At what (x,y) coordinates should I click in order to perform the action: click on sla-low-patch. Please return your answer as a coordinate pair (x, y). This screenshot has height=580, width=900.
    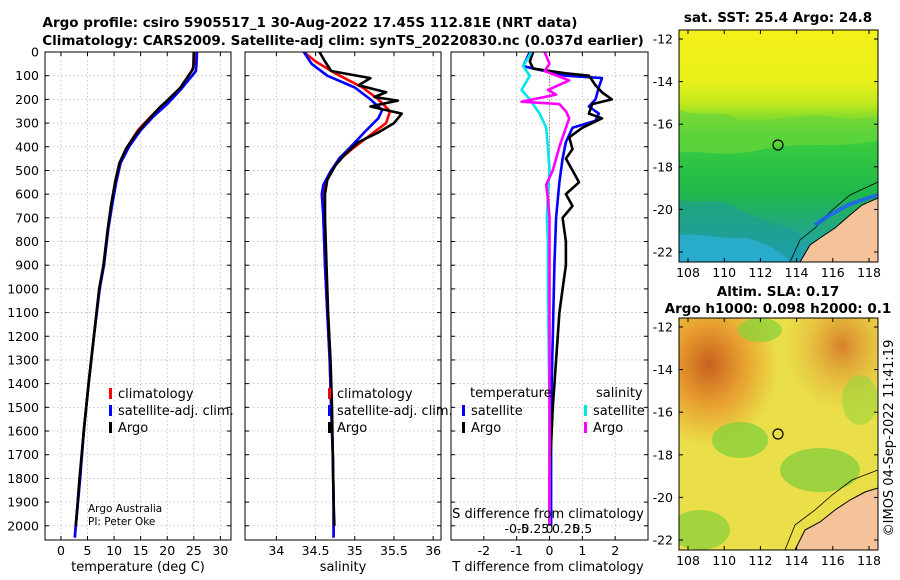
    Looking at the image, I should click on (740, 440).